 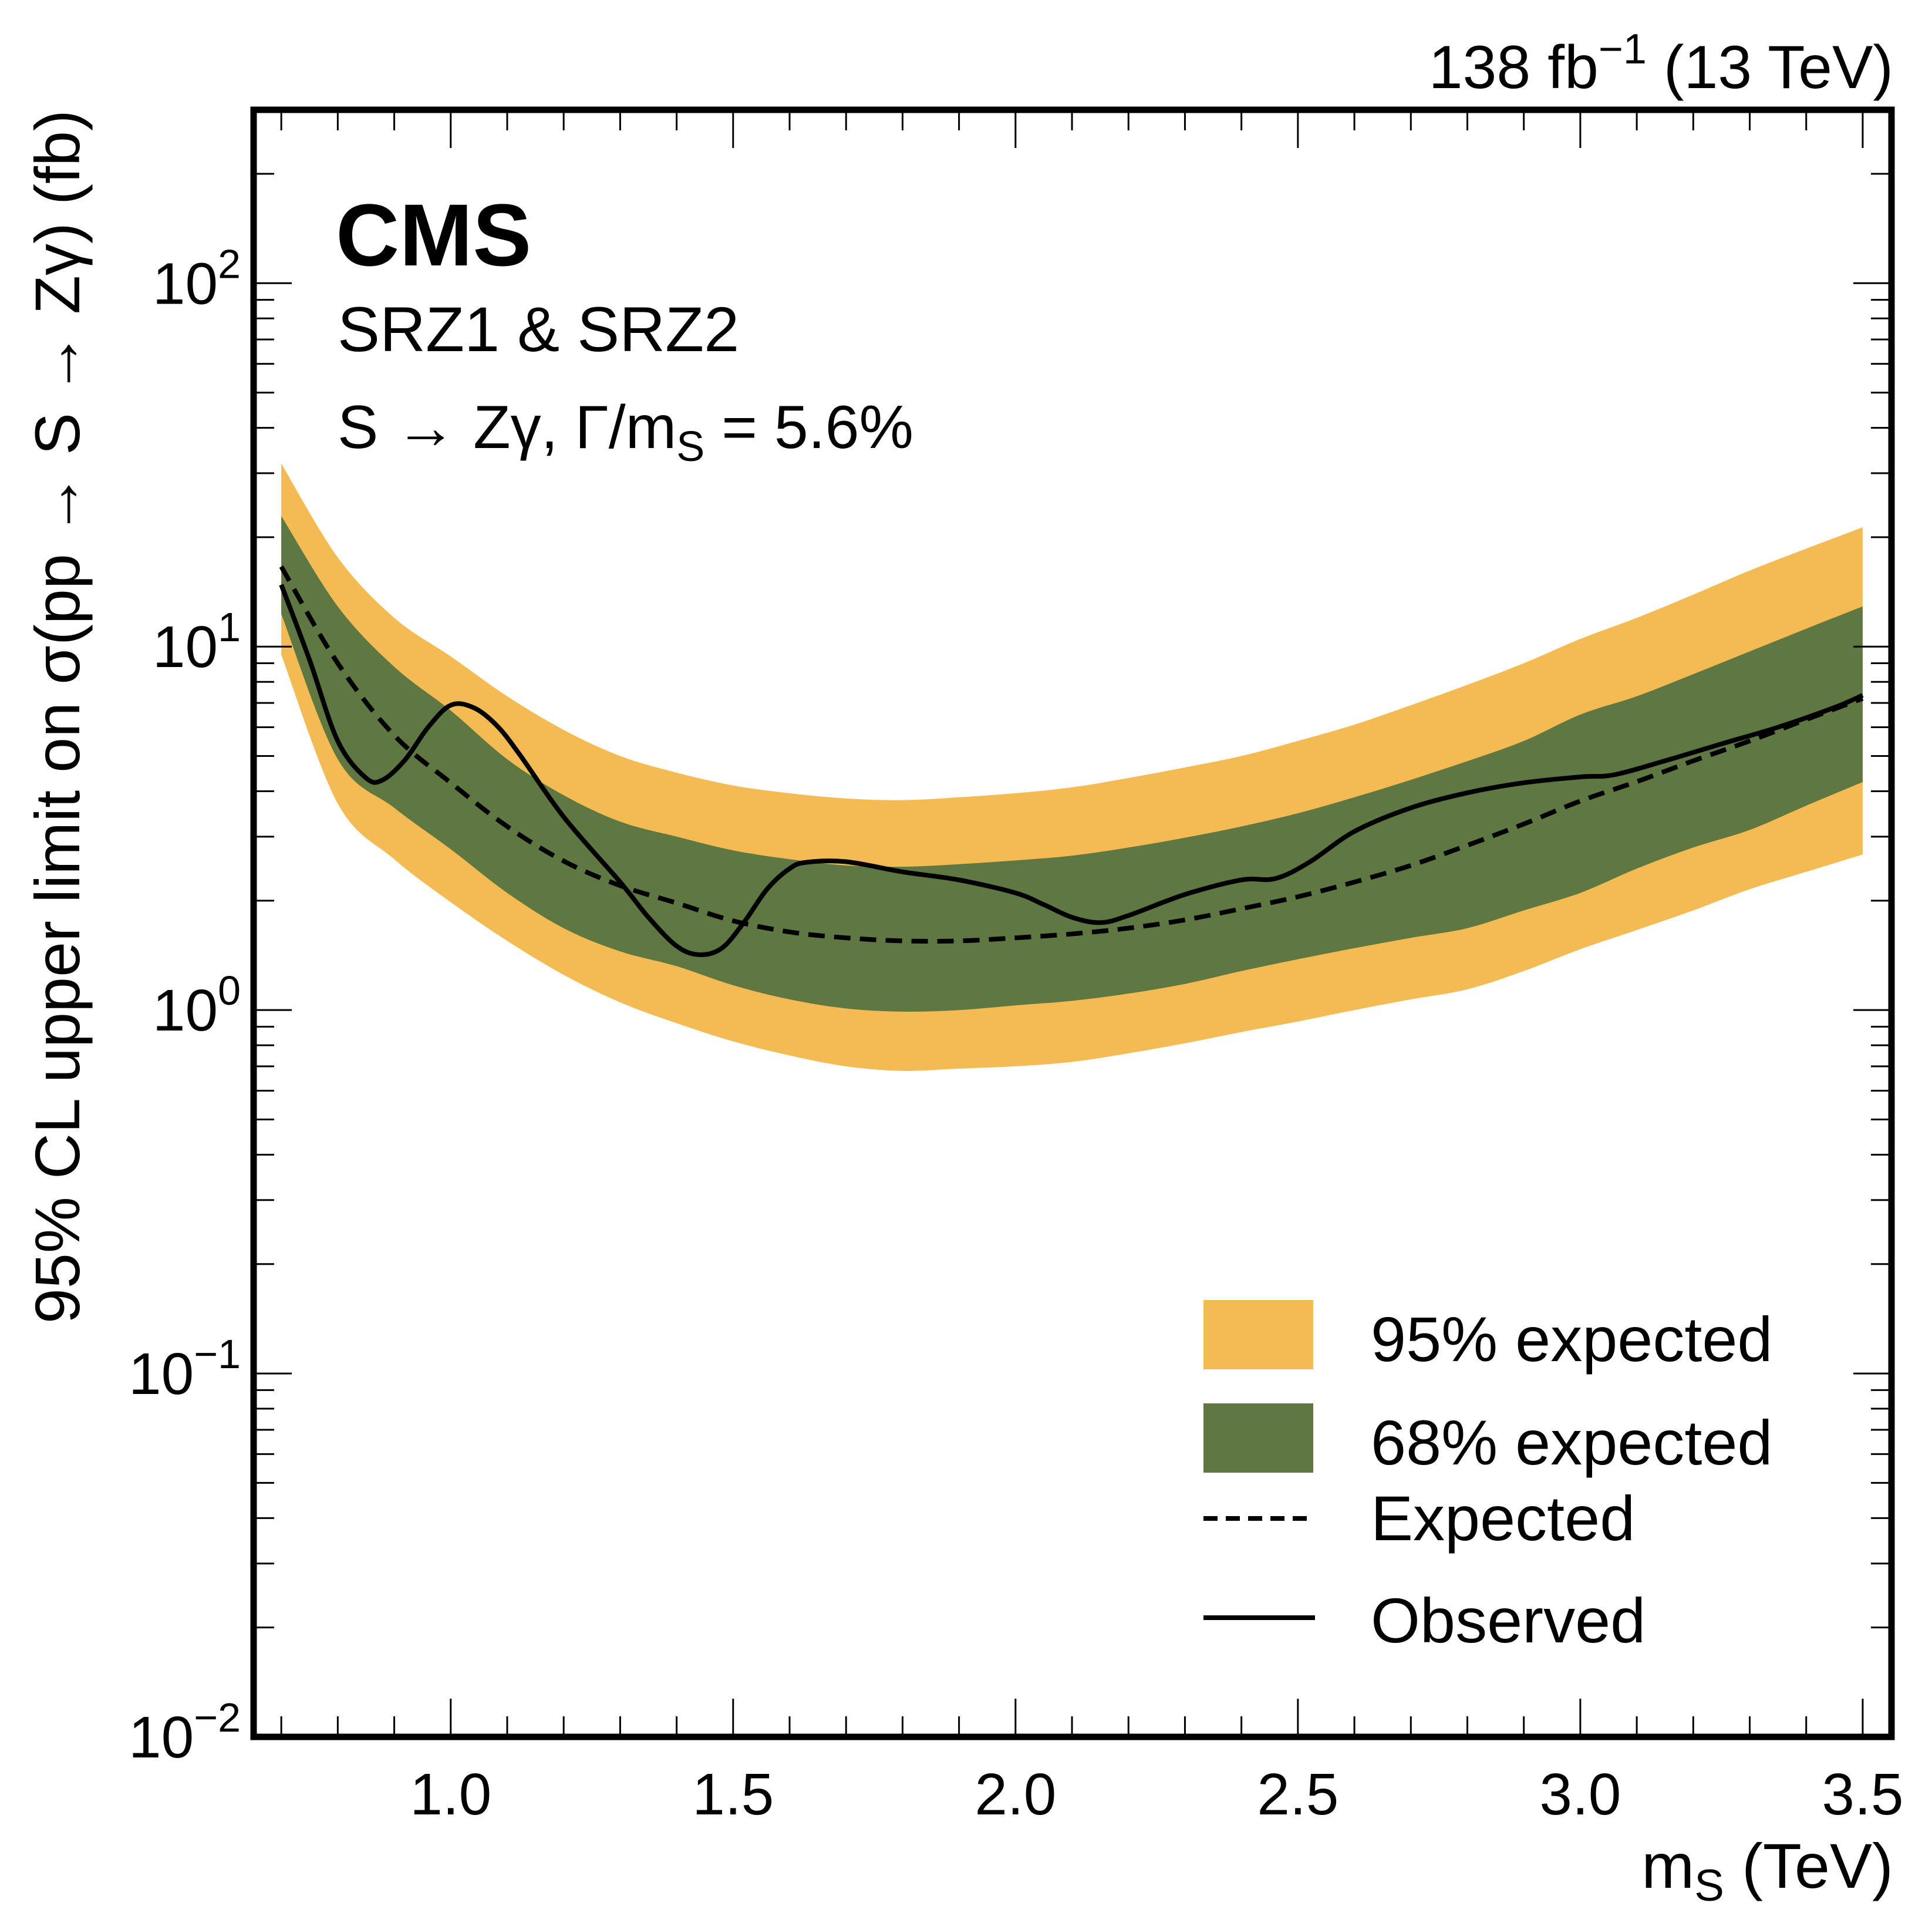 What do you see at coordinates (625, 431) in the screenshot?
I see `process-label: S → Zγ, Γ/mS = 5.6%` at bounding box center [625, 431].